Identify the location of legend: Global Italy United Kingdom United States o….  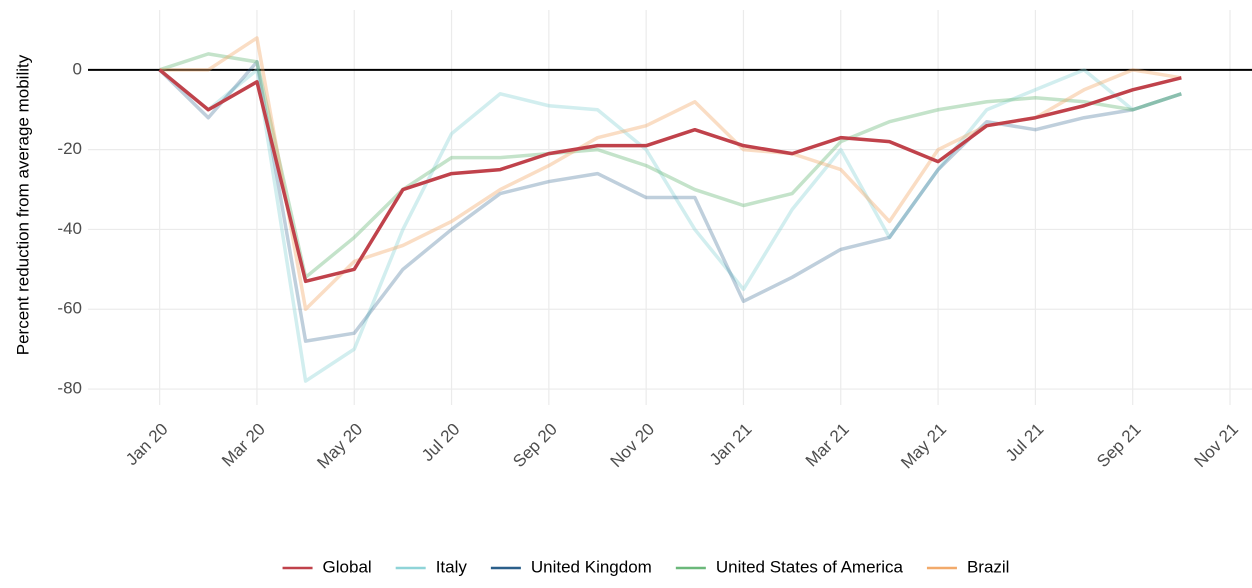
(646, 566).